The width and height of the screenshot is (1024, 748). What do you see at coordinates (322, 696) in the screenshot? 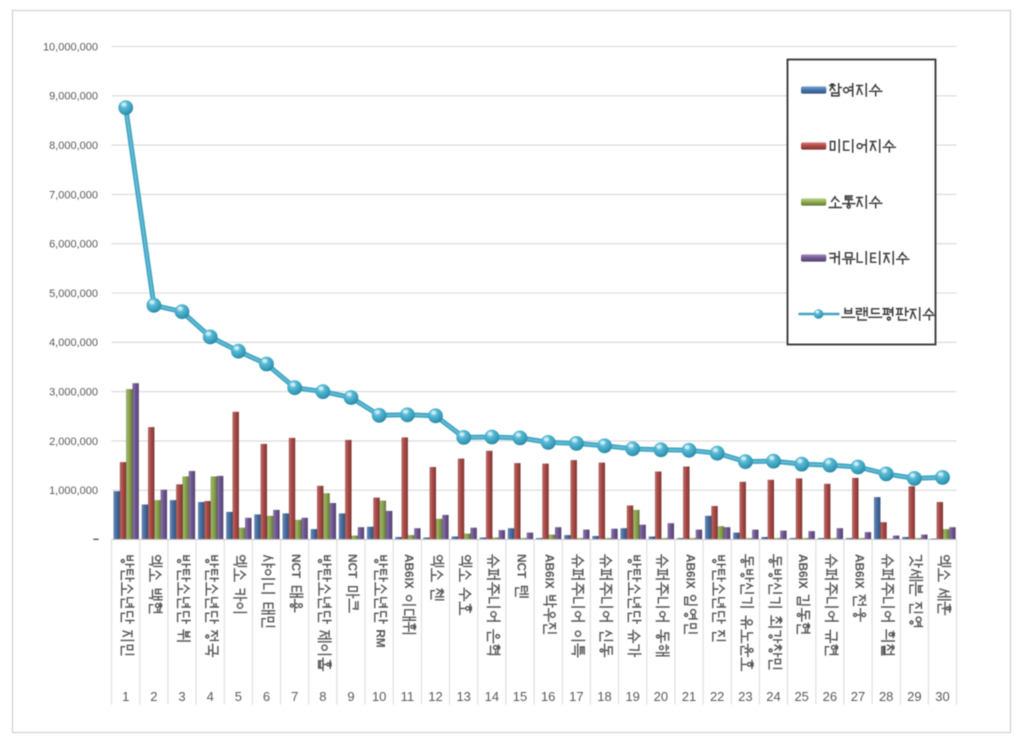
I see `svg-text: 8` at bounding box center [322, 696].